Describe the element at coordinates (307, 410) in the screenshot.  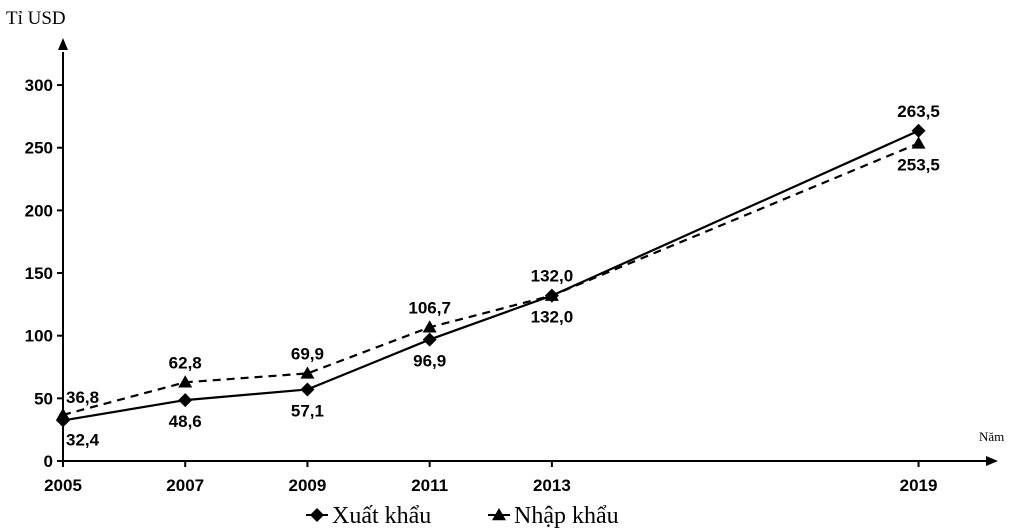
I see `data-label: 57,1` at that location.